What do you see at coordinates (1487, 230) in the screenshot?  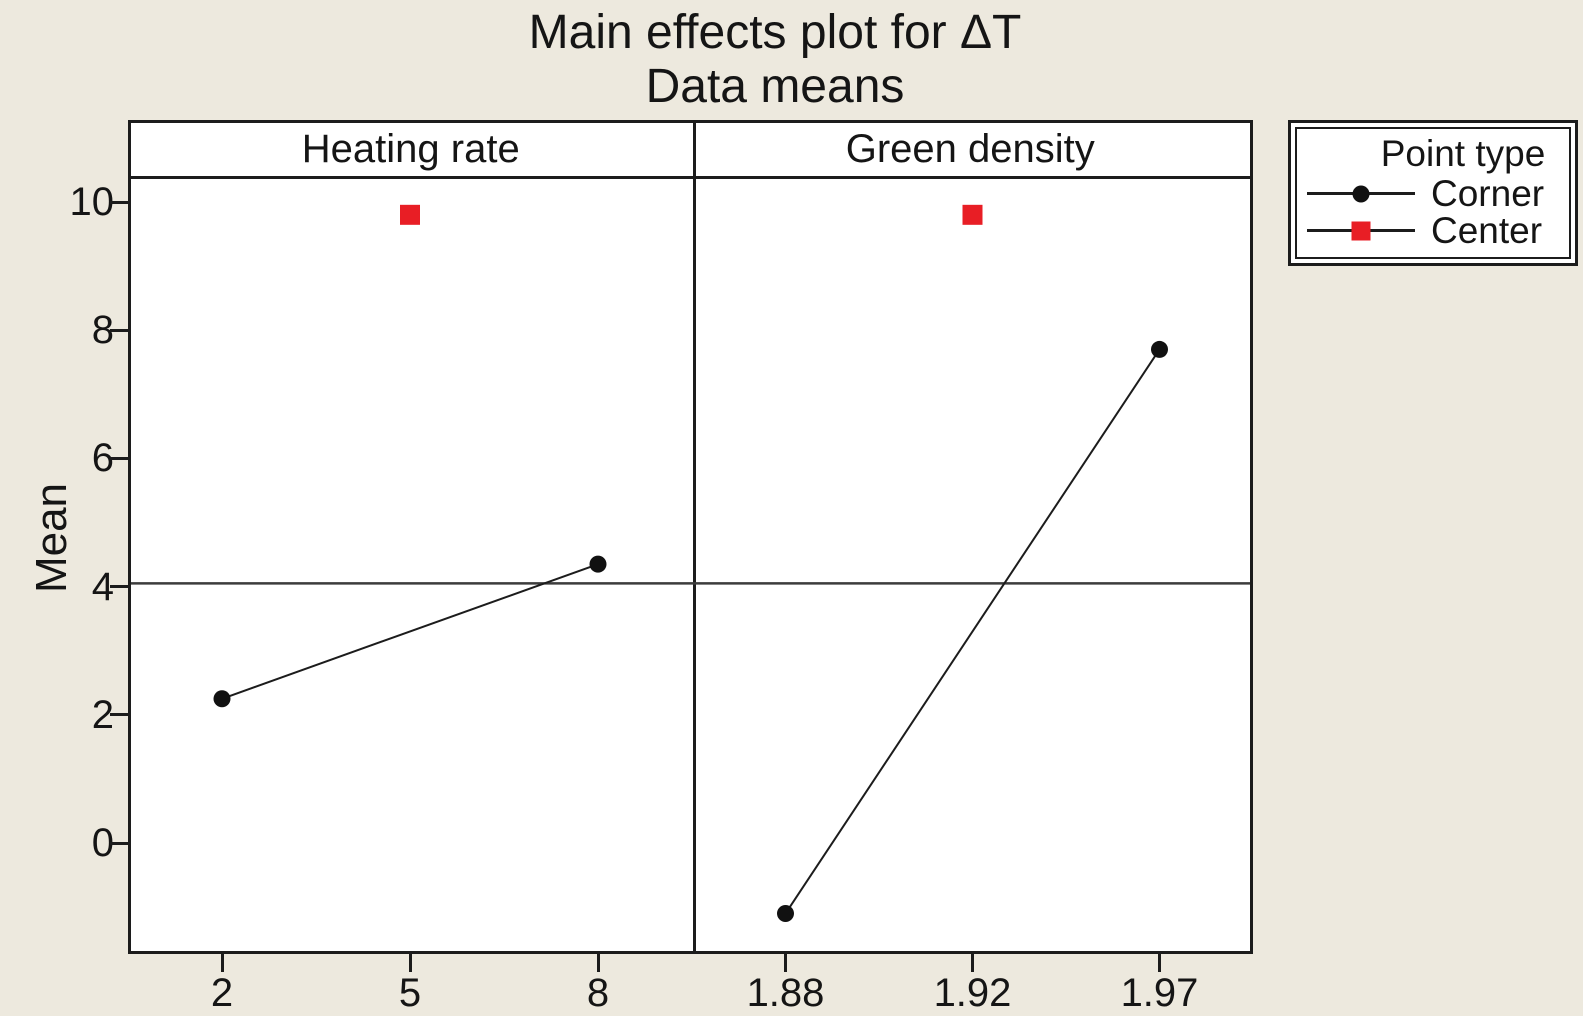 I see `legend-label-center: Center` at bounding box center [1487, 230].